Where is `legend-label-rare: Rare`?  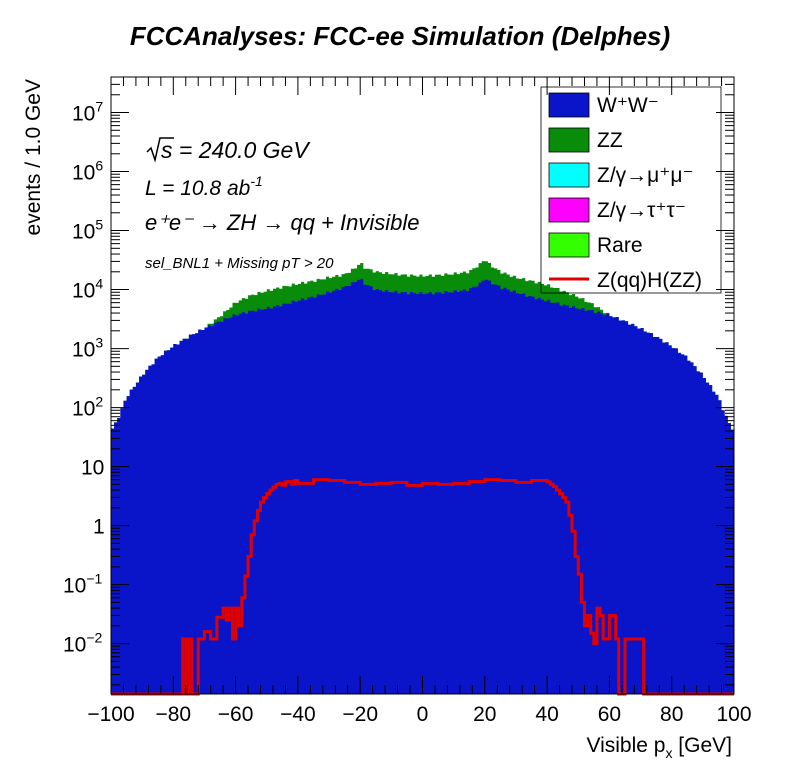 legend-label-rare: Rare is located at coordinates (620, 245).